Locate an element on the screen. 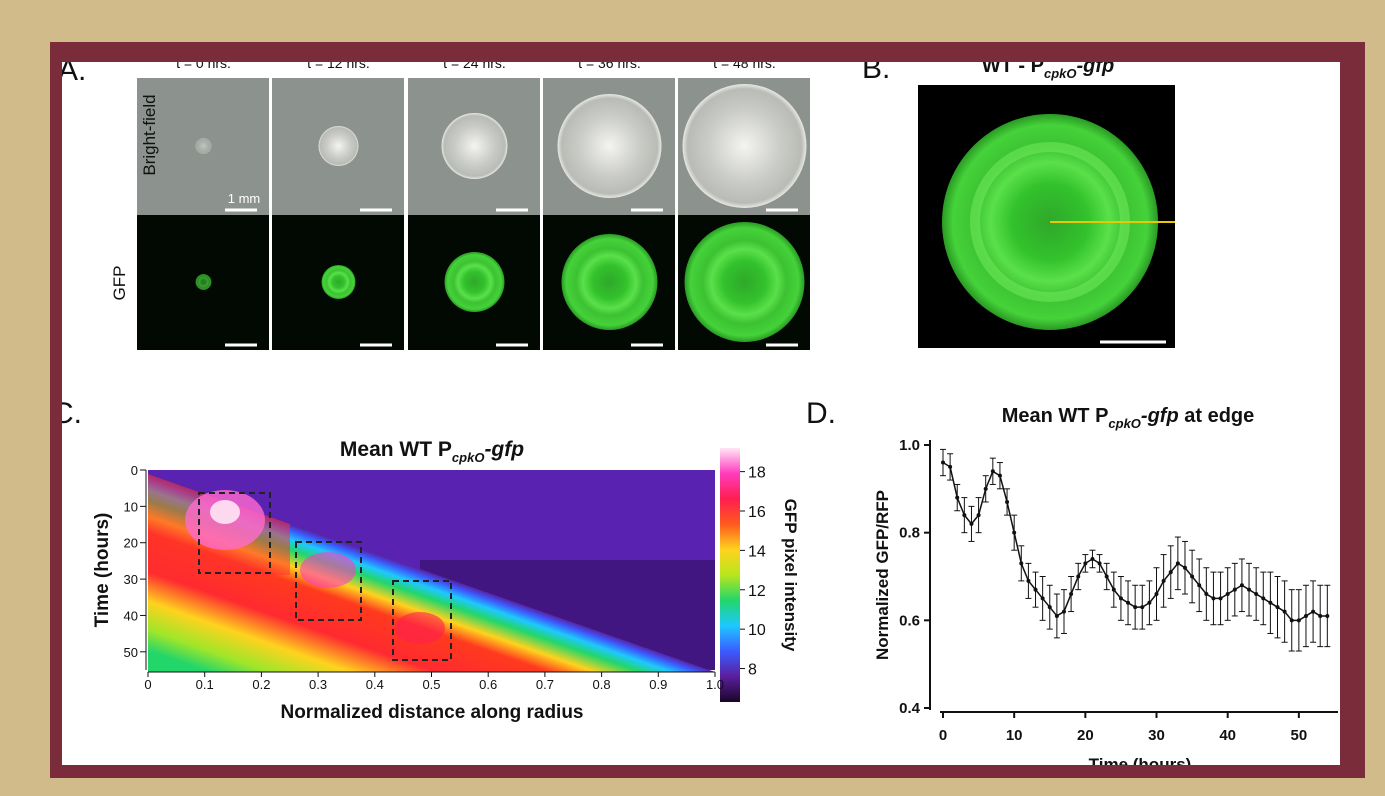  panel-letter: A. is located at coordinates (72, 70).